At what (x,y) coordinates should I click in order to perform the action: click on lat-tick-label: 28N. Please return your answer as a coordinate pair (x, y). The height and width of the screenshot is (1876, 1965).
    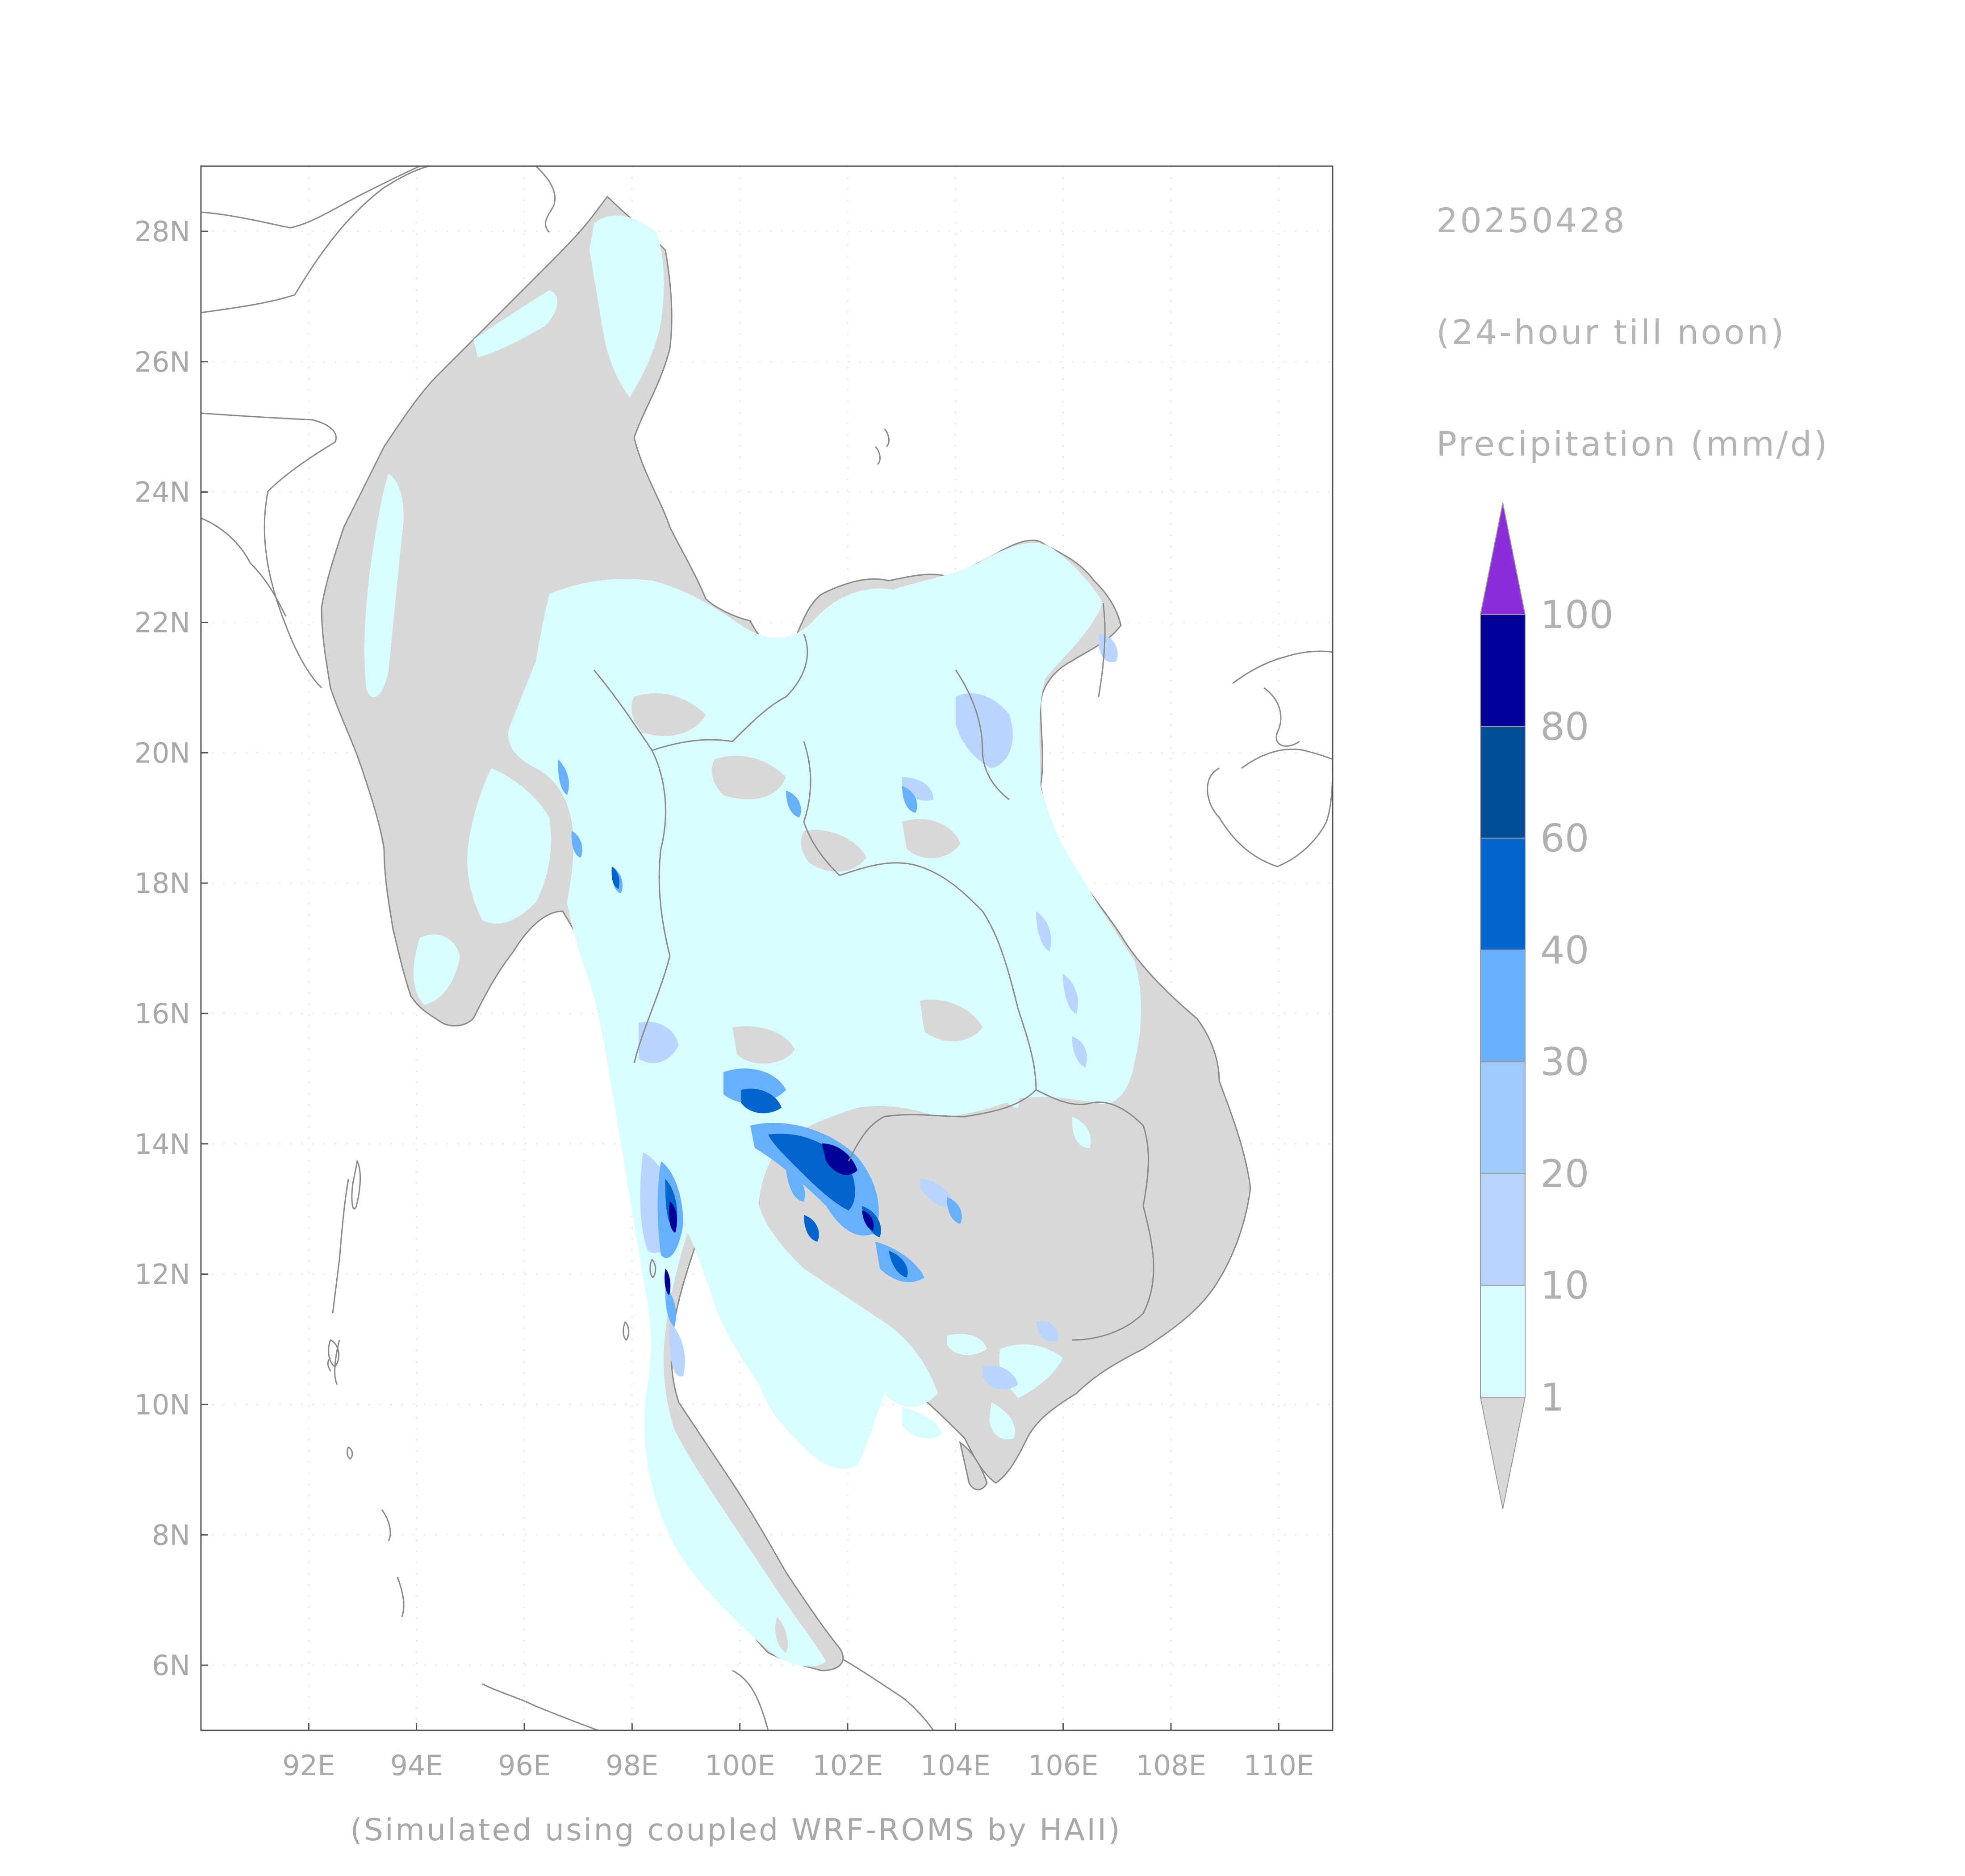
    Looking at the image, I should click on (162, 231).